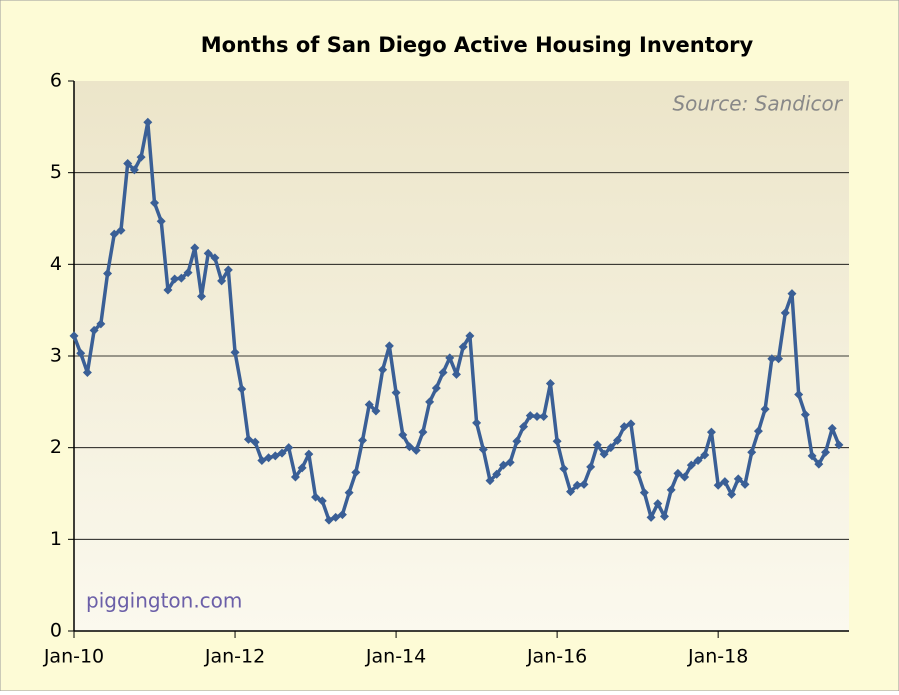 The image size is (899, 695). What do you see at coordinates (234, 657) in the screenshot?
I see `x-tick-label: Jan-12` at bounding box center [234, 657].